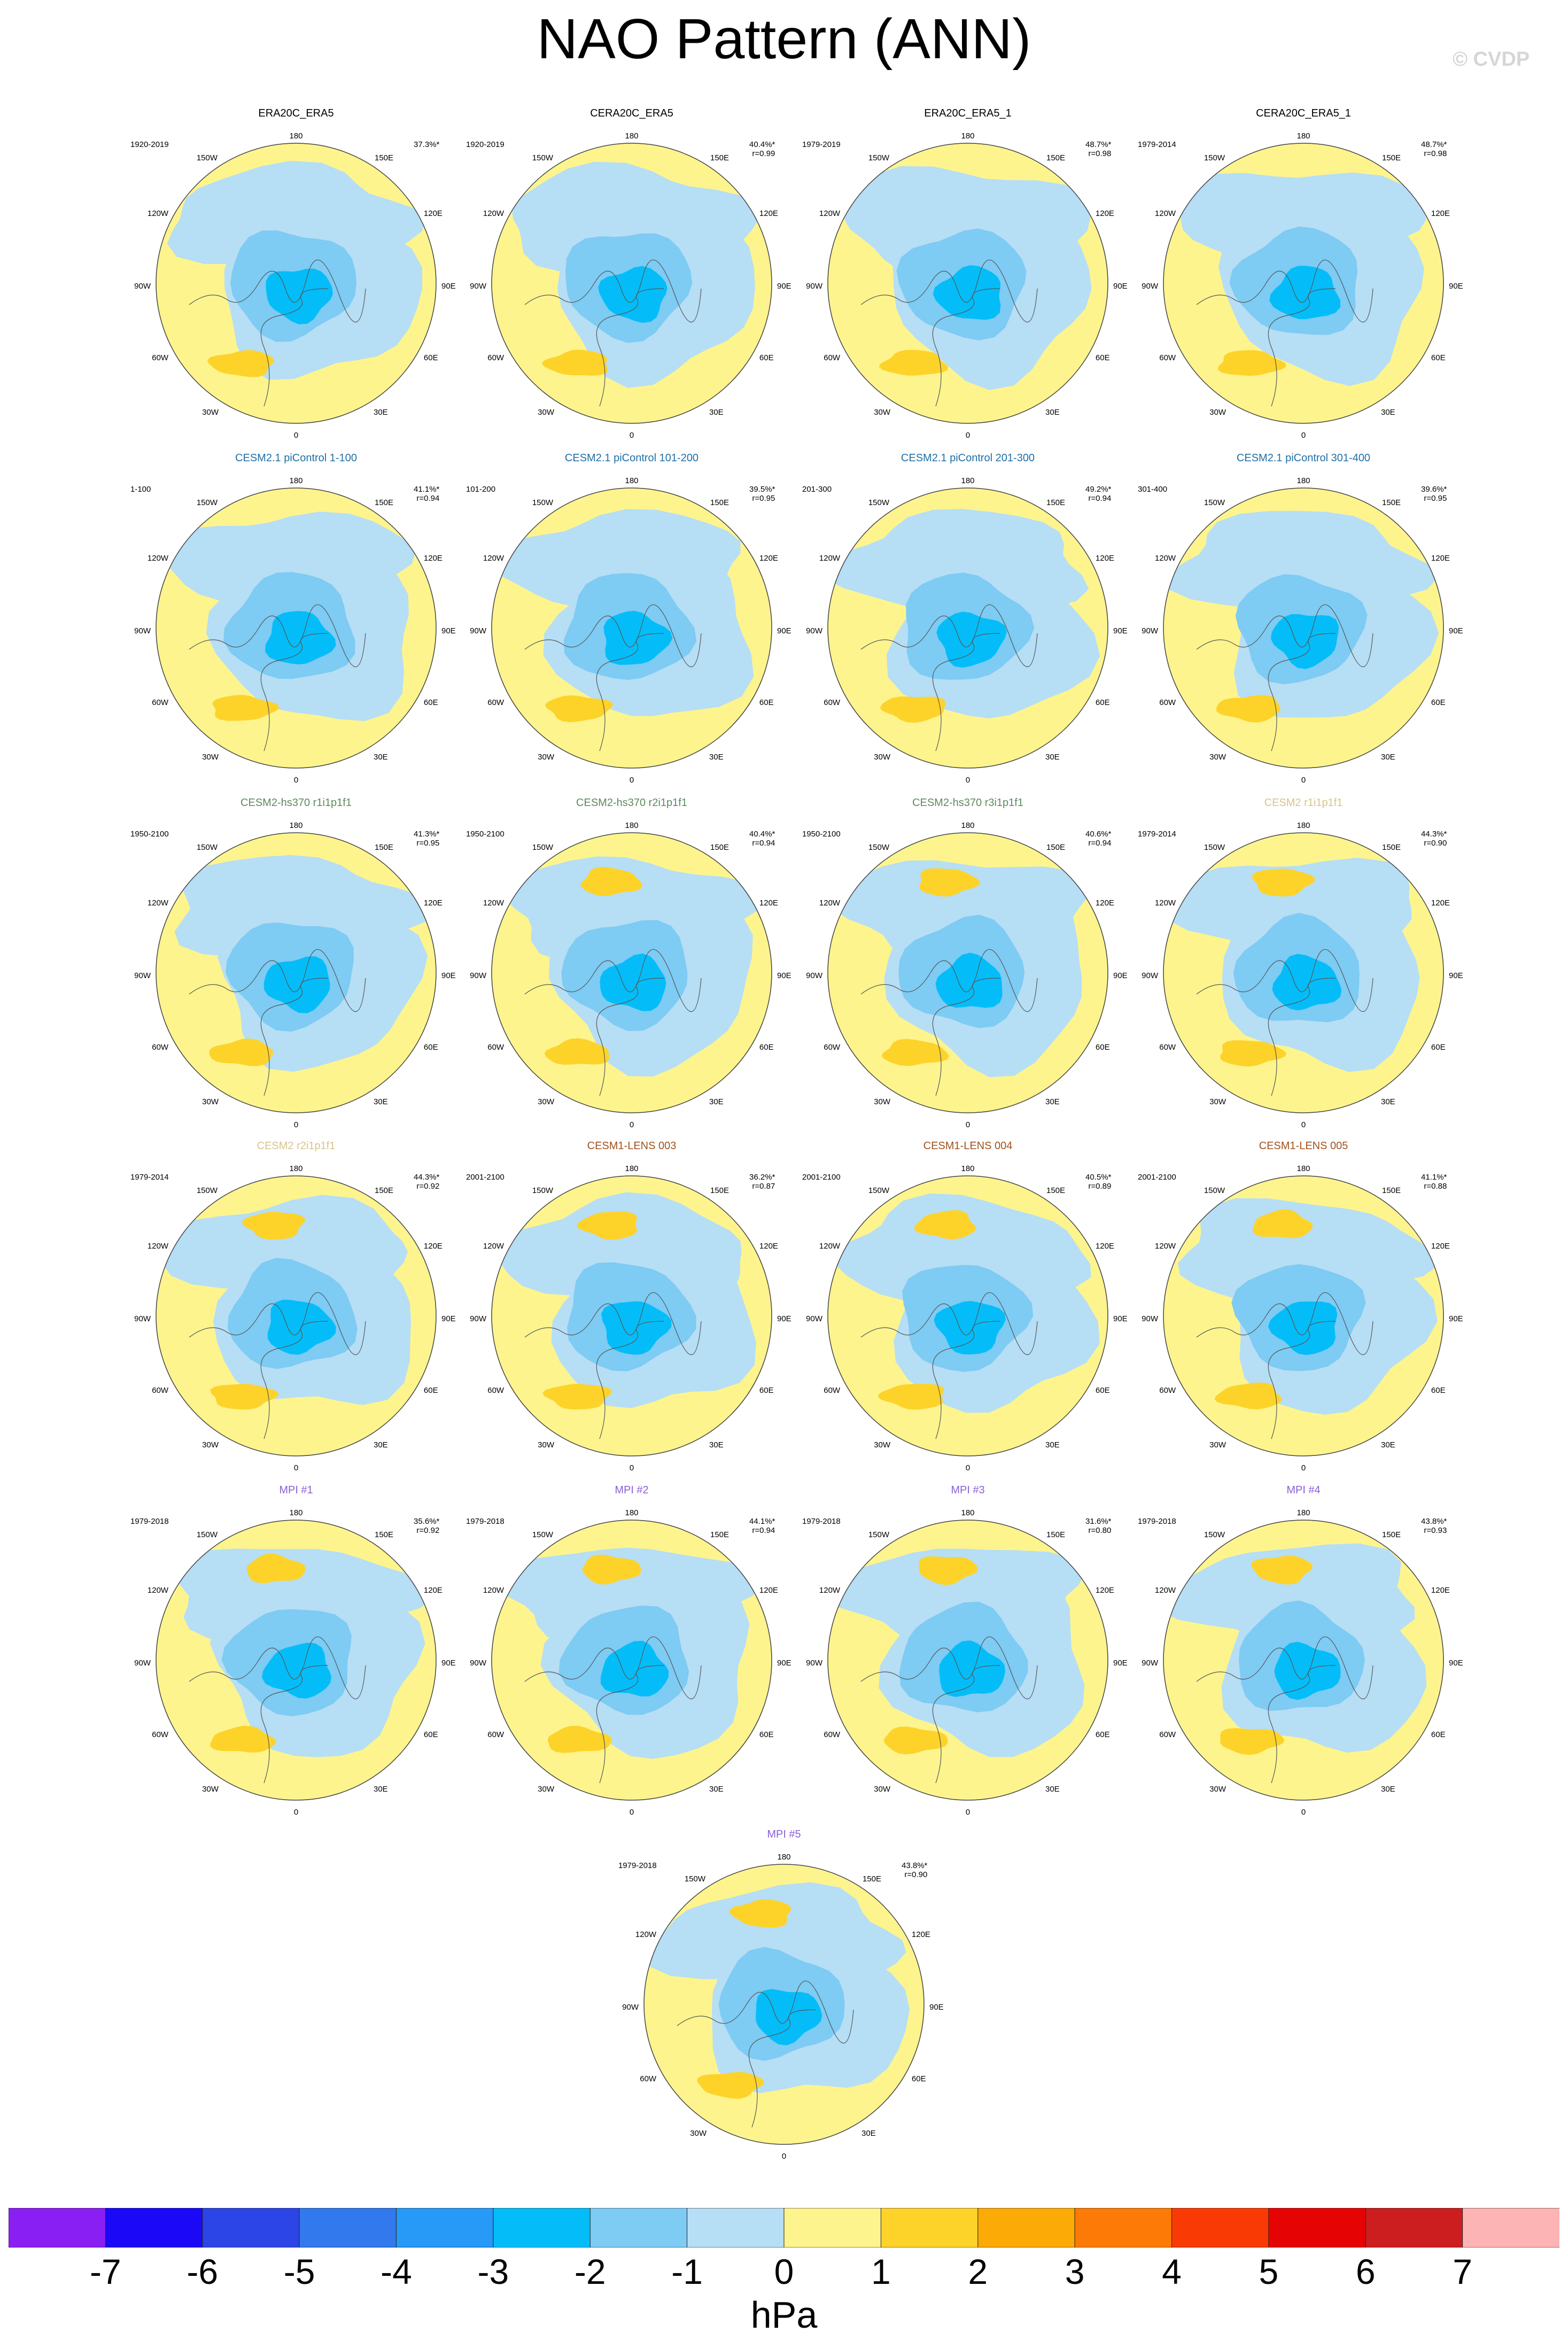 This screenshot has height=2348, width=1568. What do you see at coordinates (296, 458) in the screenshot?
I see `panel-title: CESM2.1 piControl 1-100` at bounding box center [296, 458].